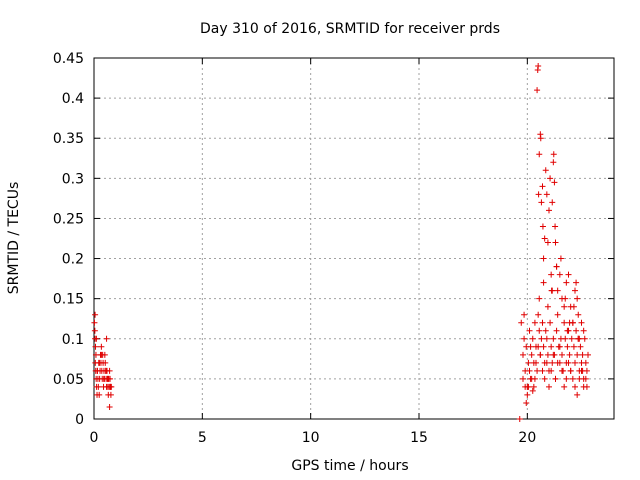  Describe the element at coordinates (202, 438) in the screenshot. I see `x-tick-label: 5` at that location.